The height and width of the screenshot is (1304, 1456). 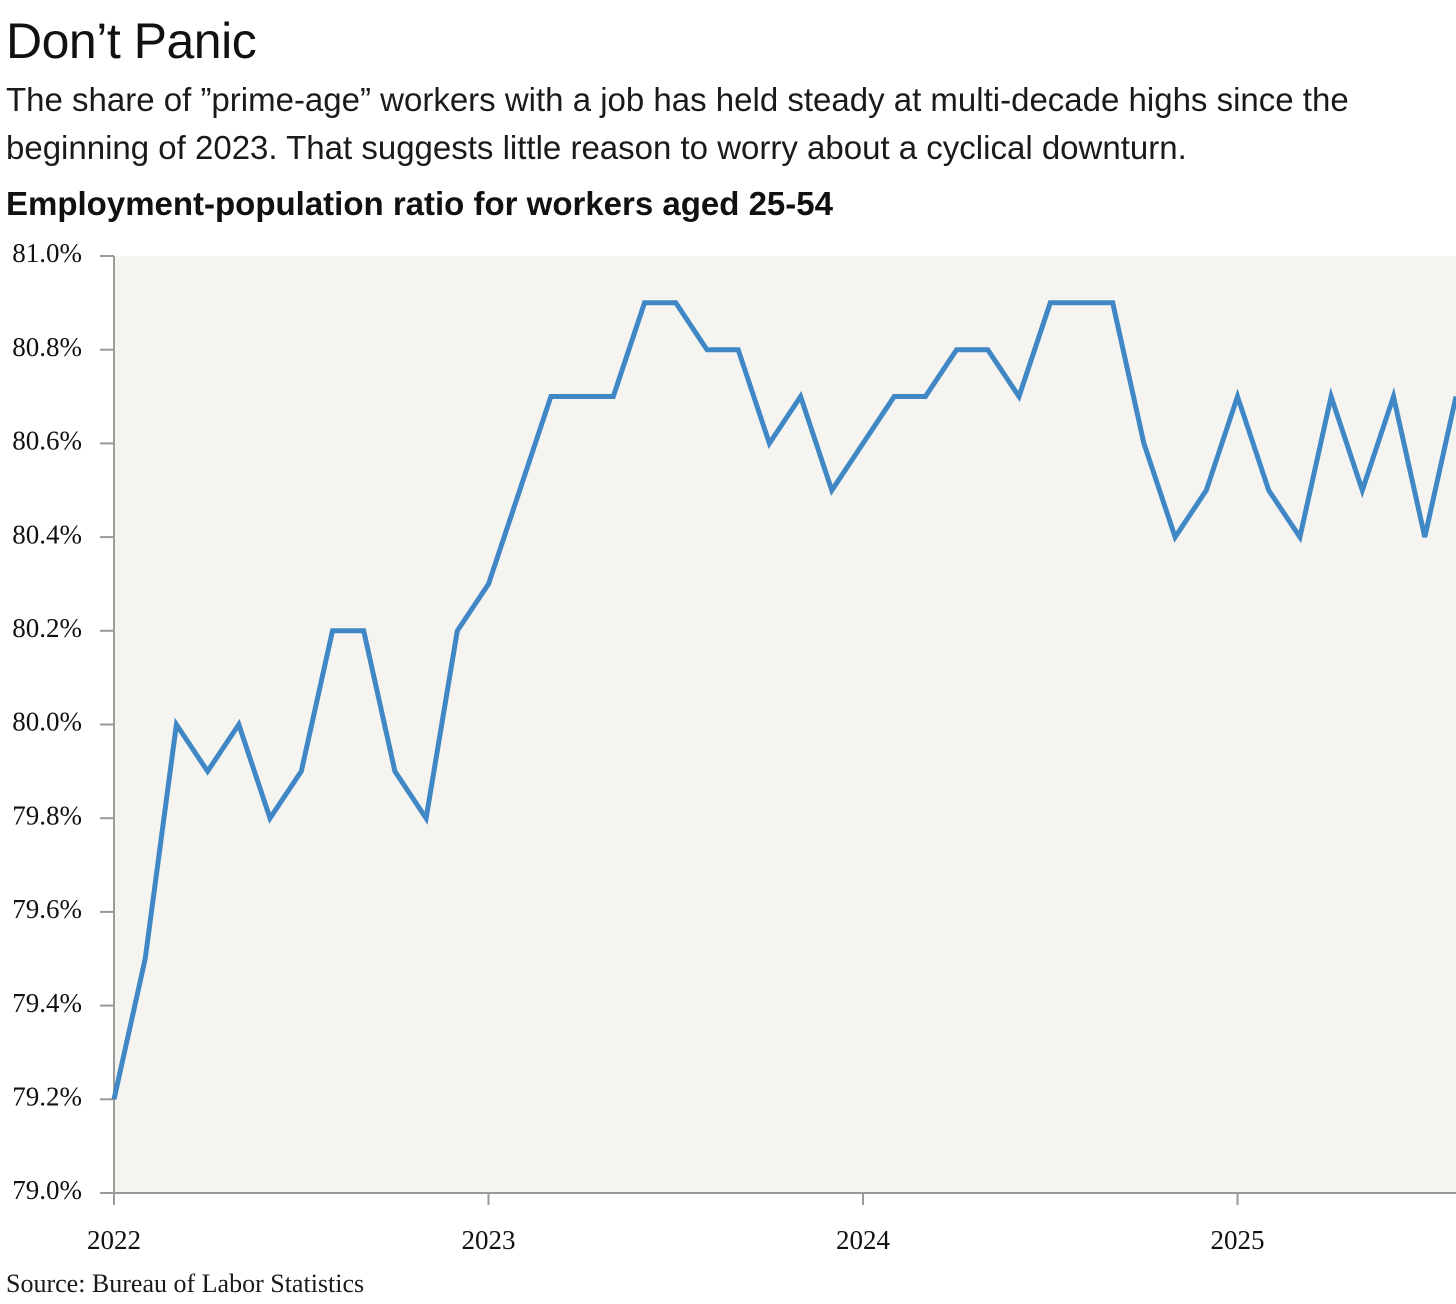 I want to click on x-axis: 2022 2023 2024 2025, so click(x=771, y=1223).